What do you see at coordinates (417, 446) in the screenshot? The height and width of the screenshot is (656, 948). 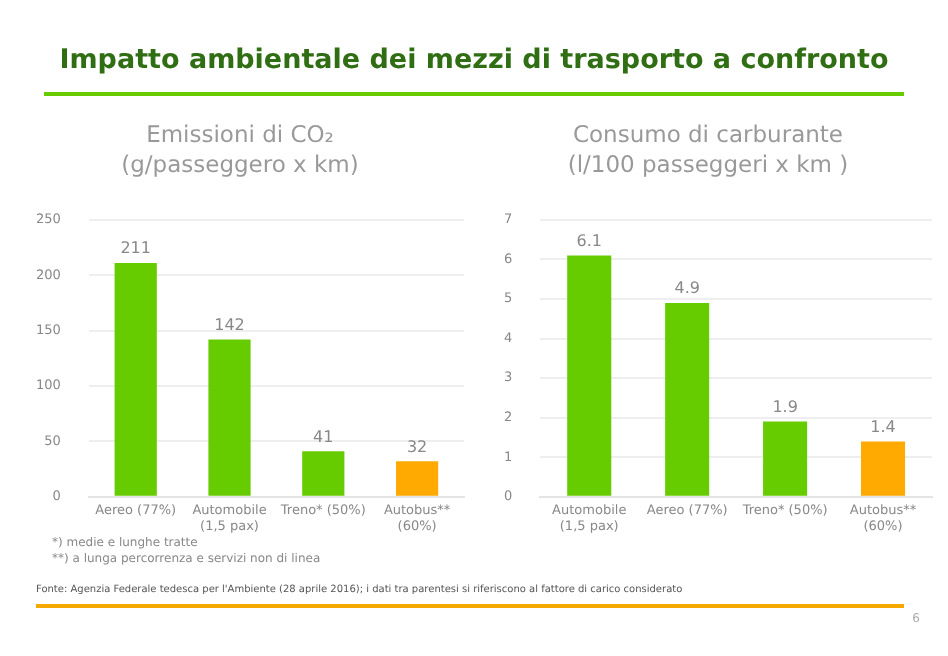 I see `data-label: 32` at bounding box center [417, 446].